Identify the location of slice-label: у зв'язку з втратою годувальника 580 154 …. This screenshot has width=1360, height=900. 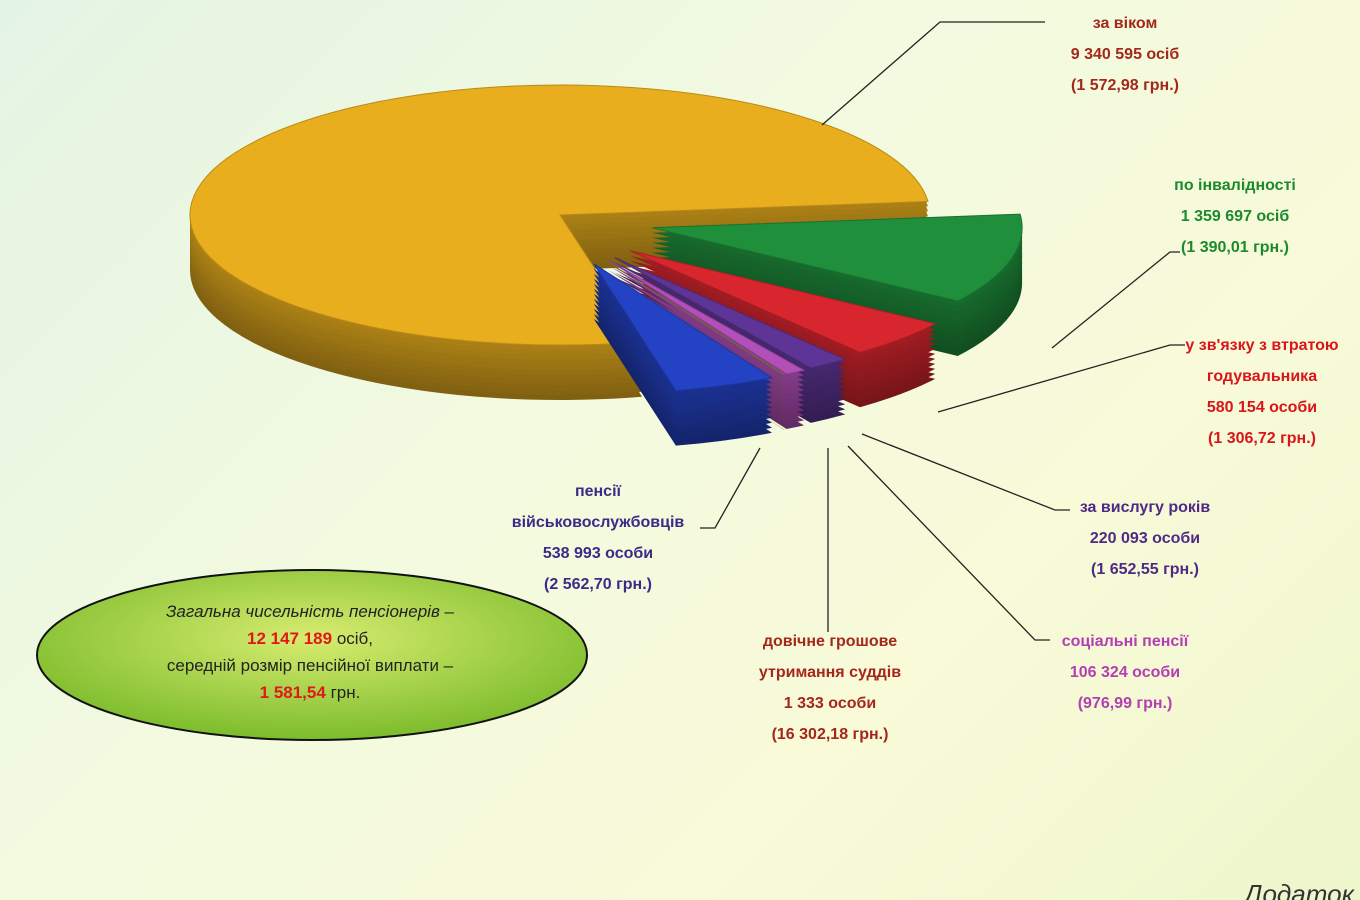
(1262, 392).